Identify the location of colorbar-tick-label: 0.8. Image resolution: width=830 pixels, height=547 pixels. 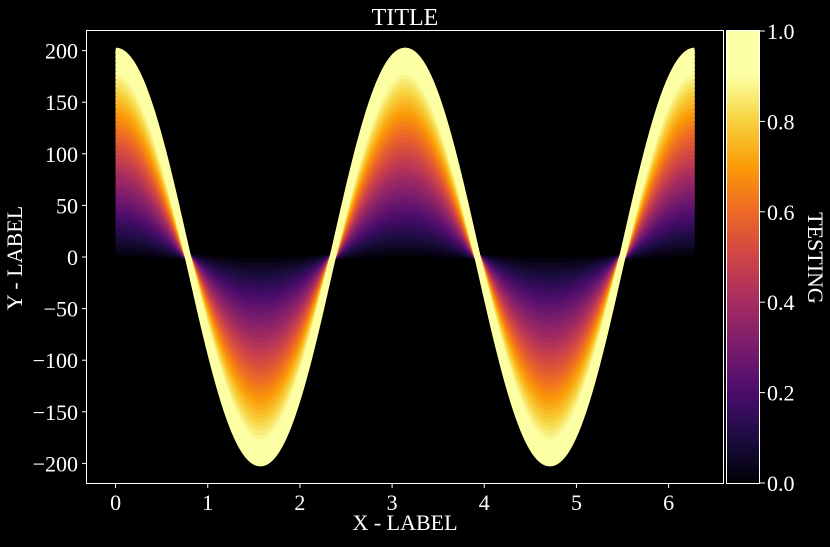
(781, 121).